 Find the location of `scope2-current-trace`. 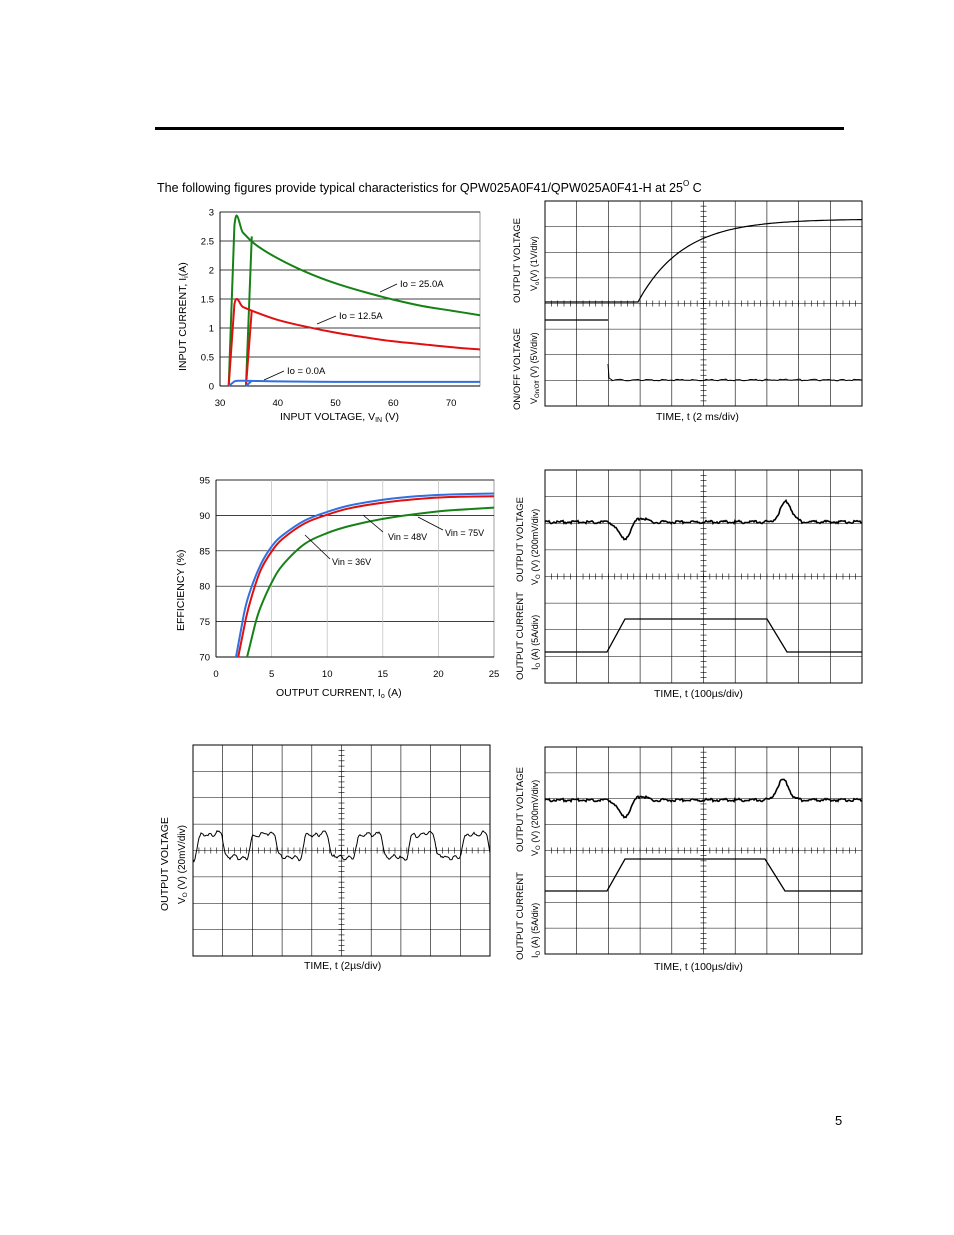

scope2-current-trace is located at coordinates (703, 635).